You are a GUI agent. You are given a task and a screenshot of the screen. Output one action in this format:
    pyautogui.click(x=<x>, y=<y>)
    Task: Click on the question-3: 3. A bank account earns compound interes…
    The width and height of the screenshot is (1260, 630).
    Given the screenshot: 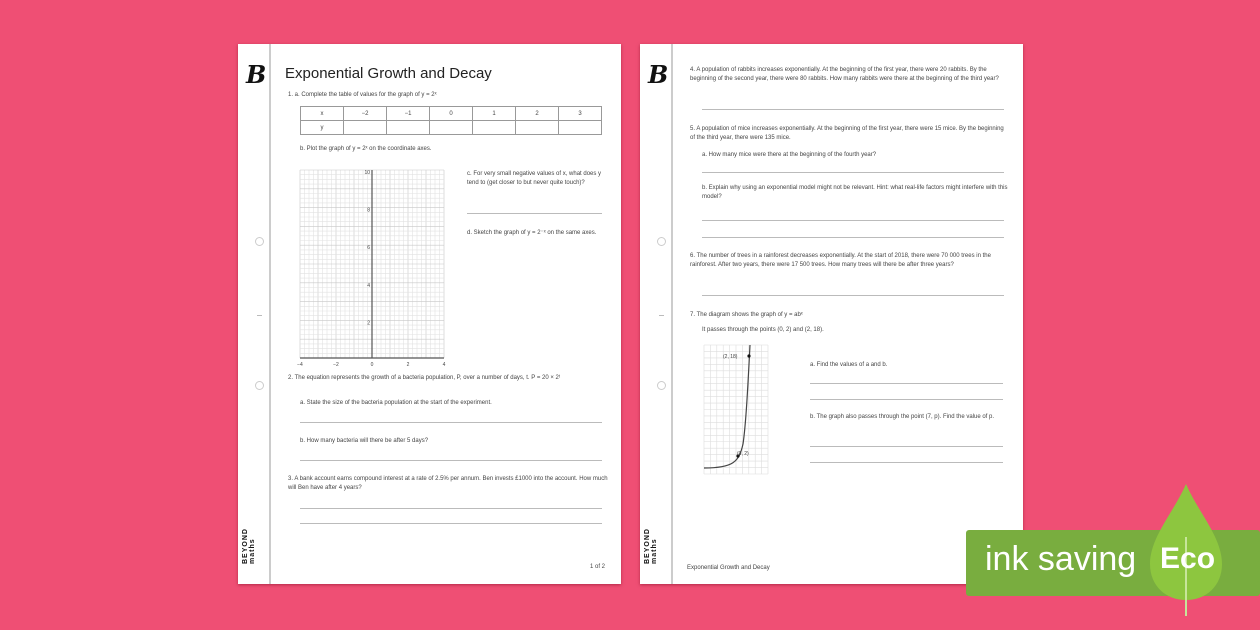 What is the action you would take?
    pyautogui.click(x=448, y=483)
    